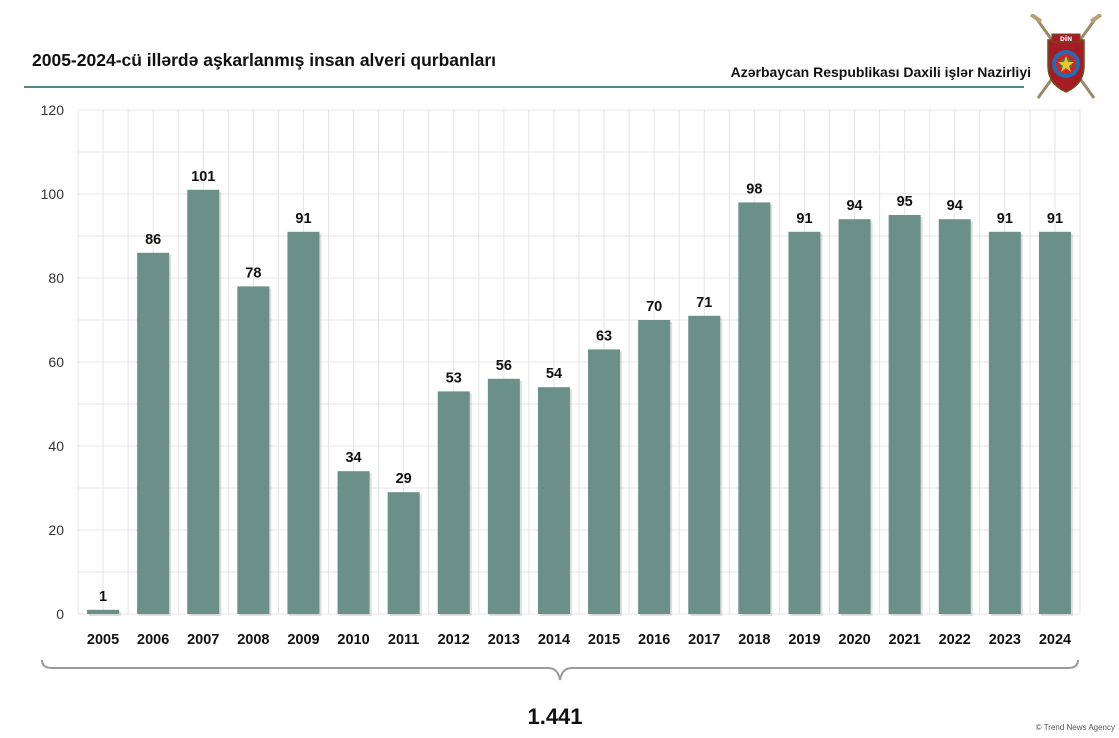  What do you see at coordinates (203, 640) in the screenshot?
I see `x-tick-label: 2007` at bounding box center [203, 640].